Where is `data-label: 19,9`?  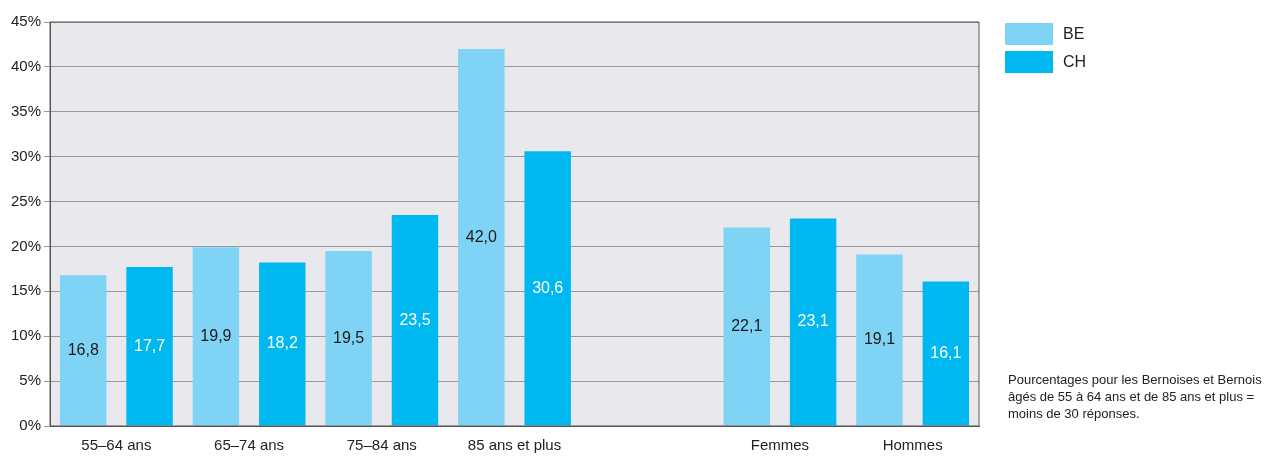 data-label: 19,9 is located at coordinates (216, 335).